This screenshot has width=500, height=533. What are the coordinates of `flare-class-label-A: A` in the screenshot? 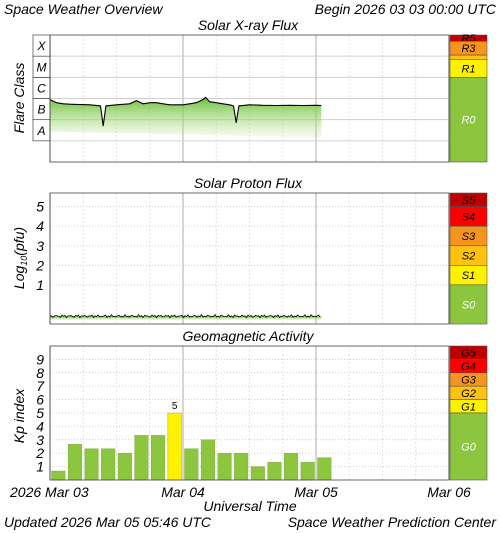 It's located at (40, 131).